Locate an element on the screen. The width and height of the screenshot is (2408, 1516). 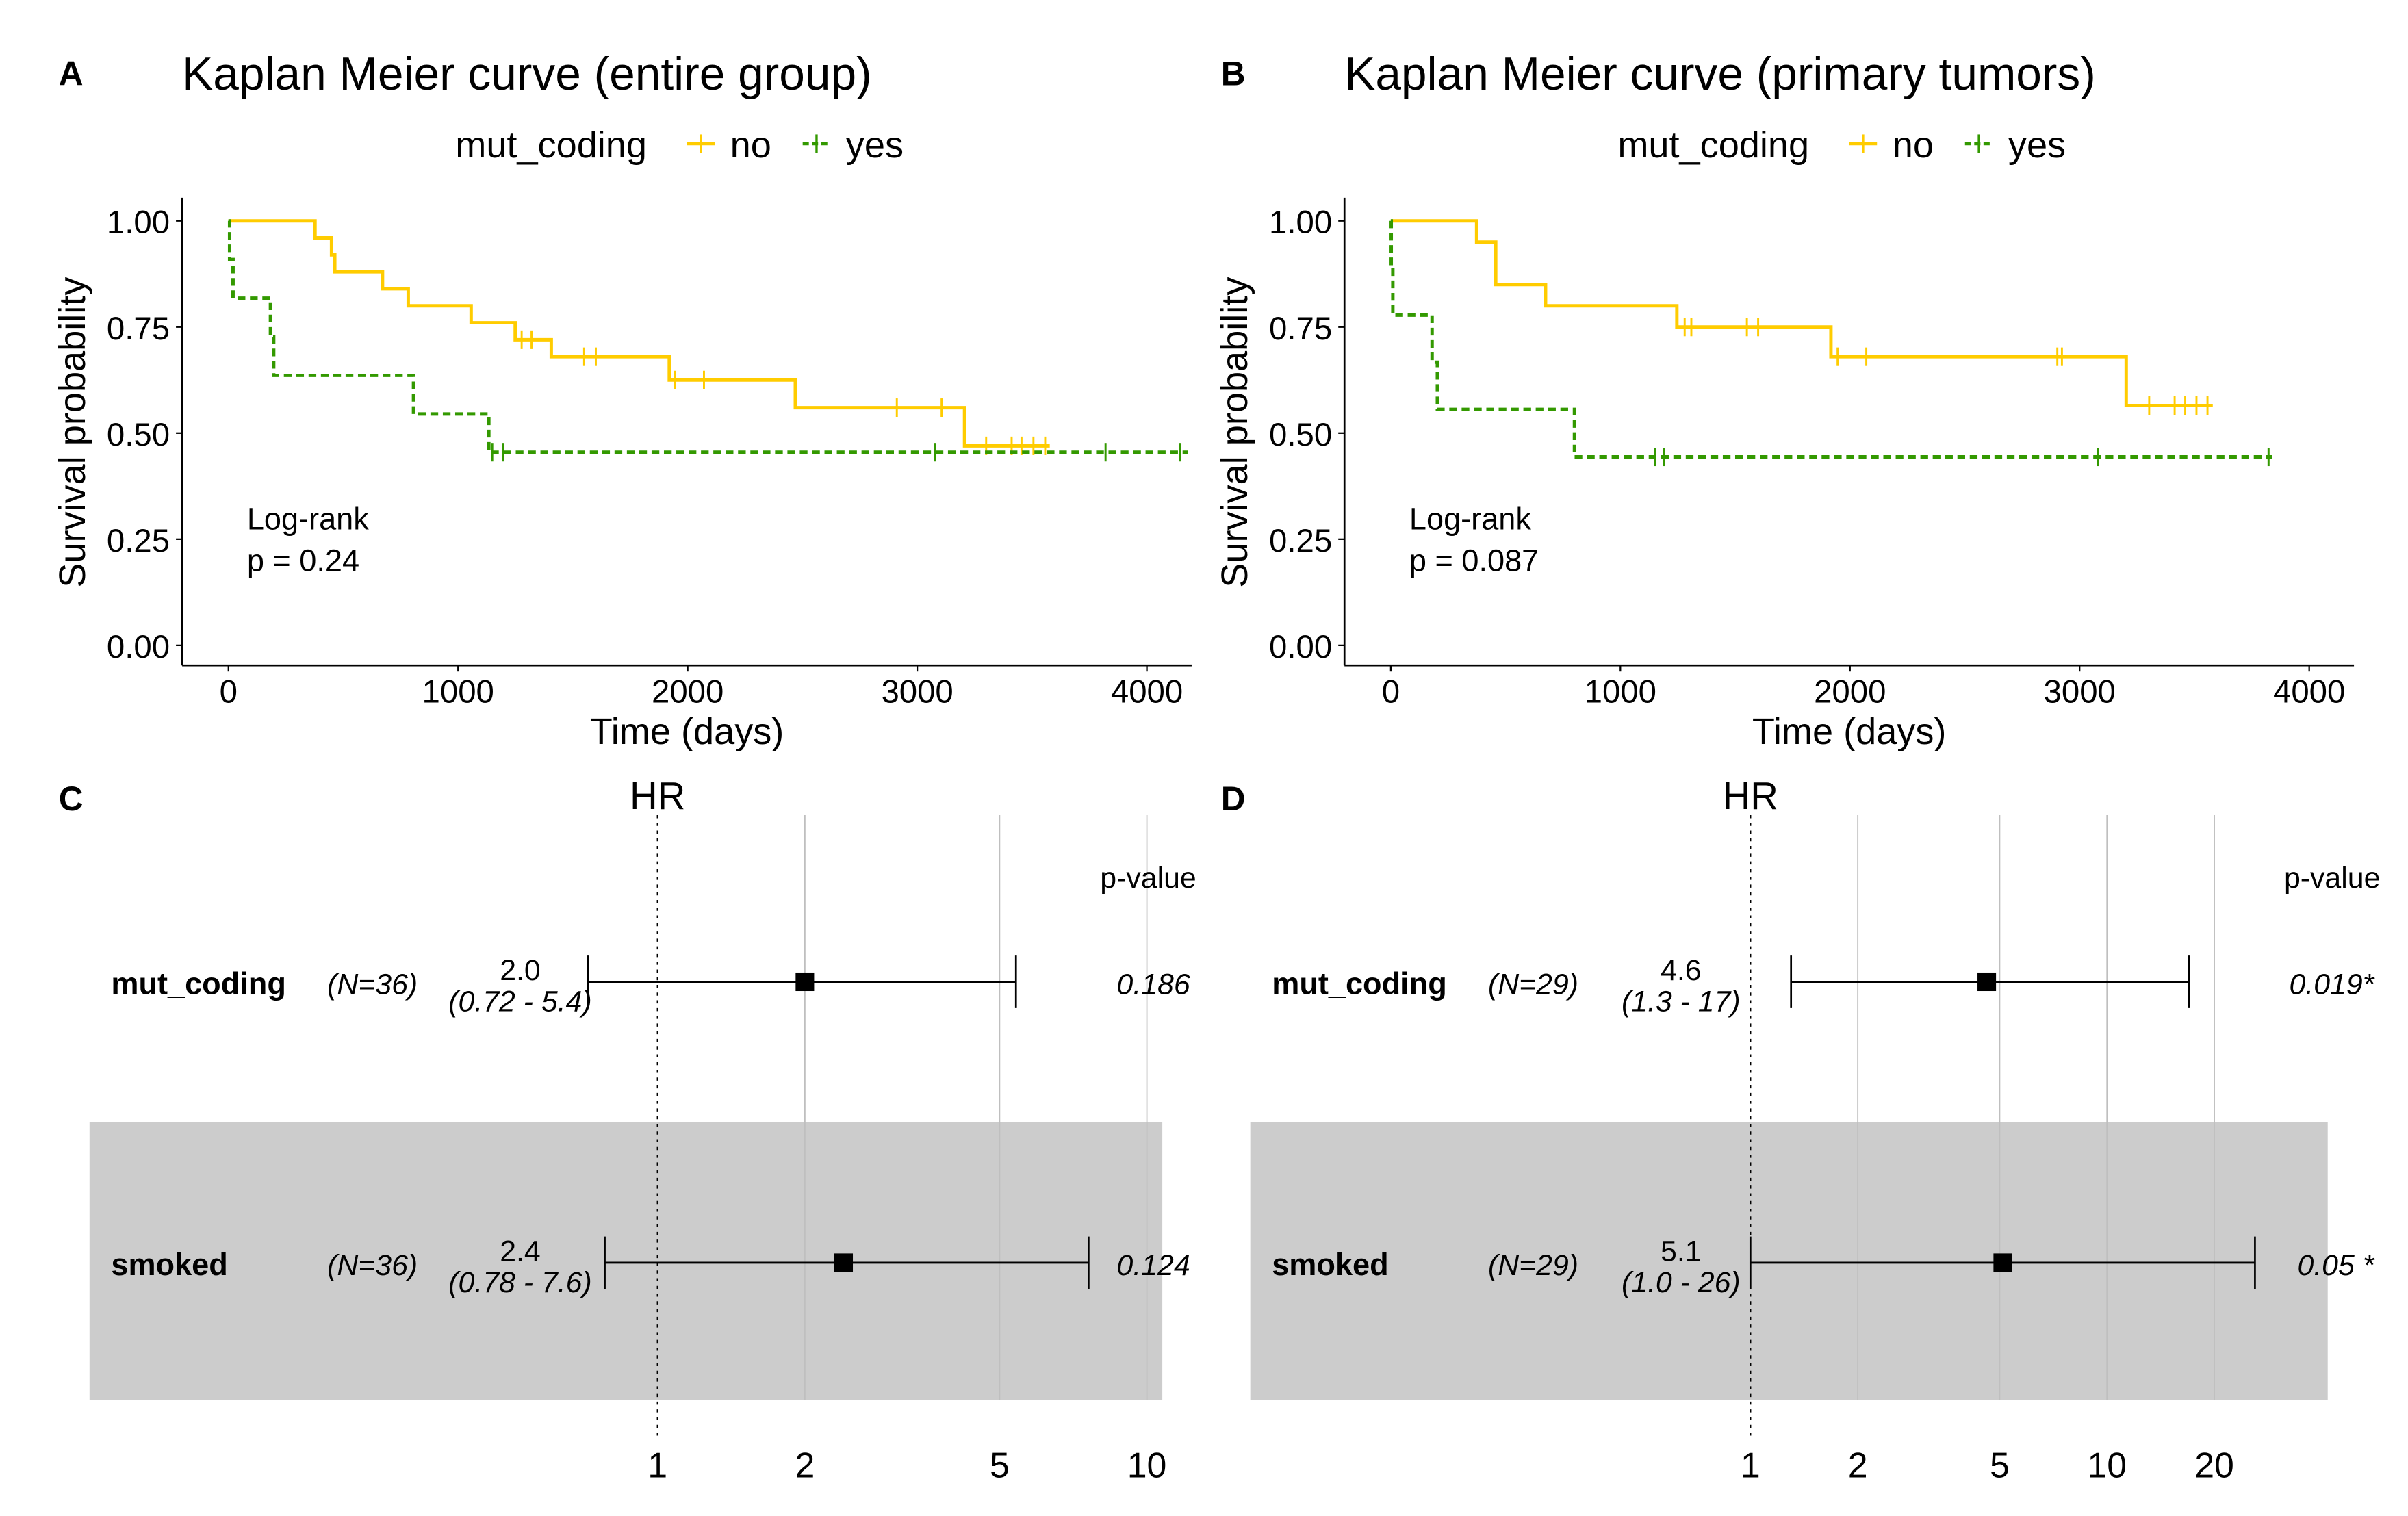
logrank-pvalue: p = 0.087 is located at coordinates (1474, 561).